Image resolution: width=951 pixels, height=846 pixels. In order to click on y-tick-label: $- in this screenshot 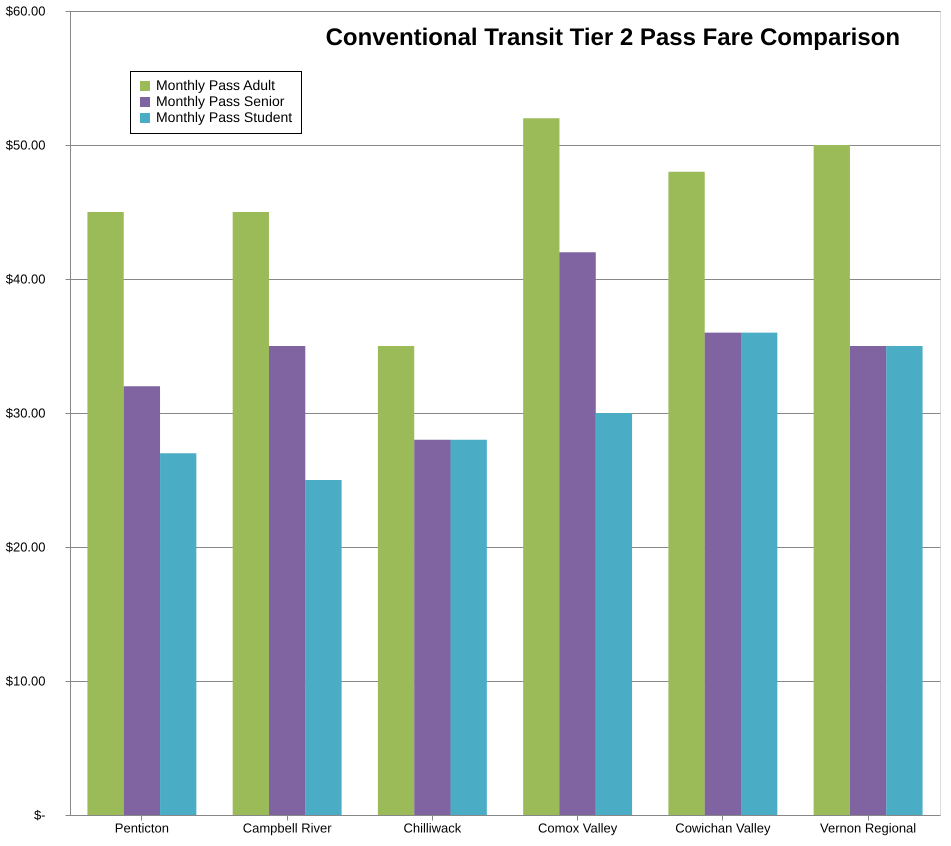, I will do `click(40, 815)`.